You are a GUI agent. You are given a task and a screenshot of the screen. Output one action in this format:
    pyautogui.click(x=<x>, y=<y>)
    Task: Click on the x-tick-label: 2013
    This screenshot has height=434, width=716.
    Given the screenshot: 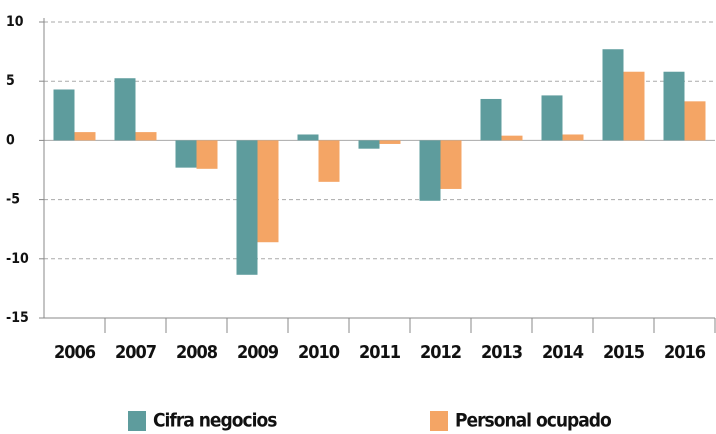 What is the action you would take?
    pyautogui.click(x=501, y=352)
    